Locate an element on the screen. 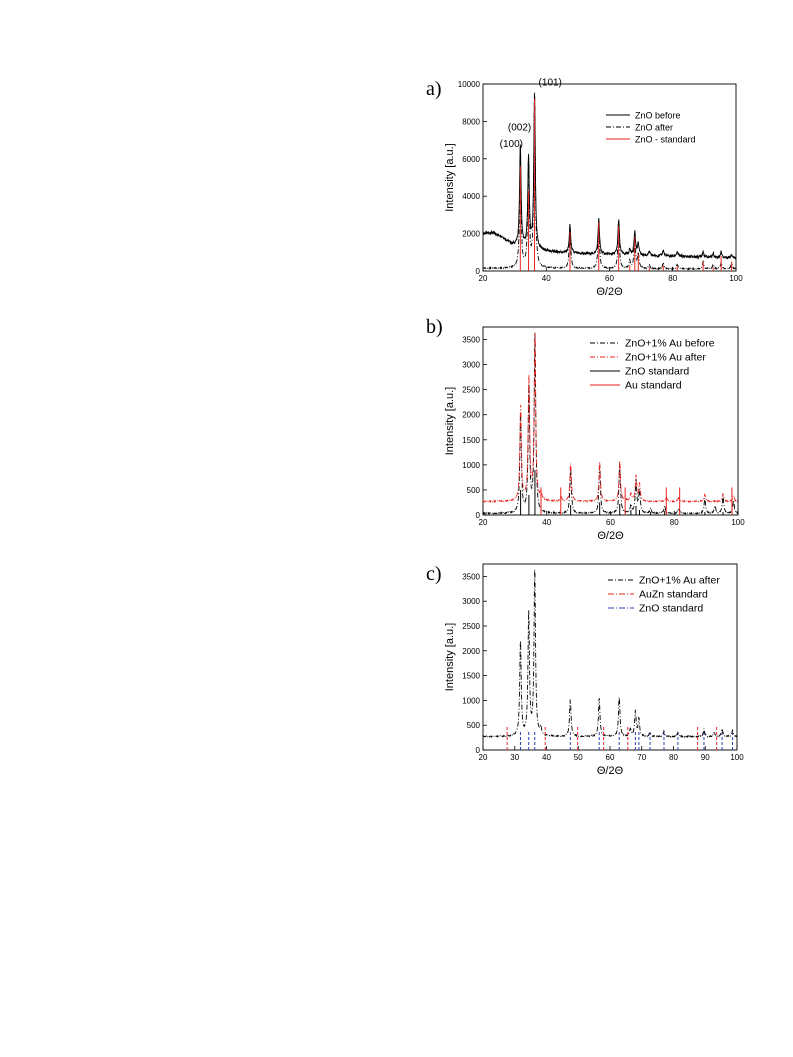 This screenshot has height=1057, width=793. legend-entry: ZnO - standard is located at coordinates (665, 140).